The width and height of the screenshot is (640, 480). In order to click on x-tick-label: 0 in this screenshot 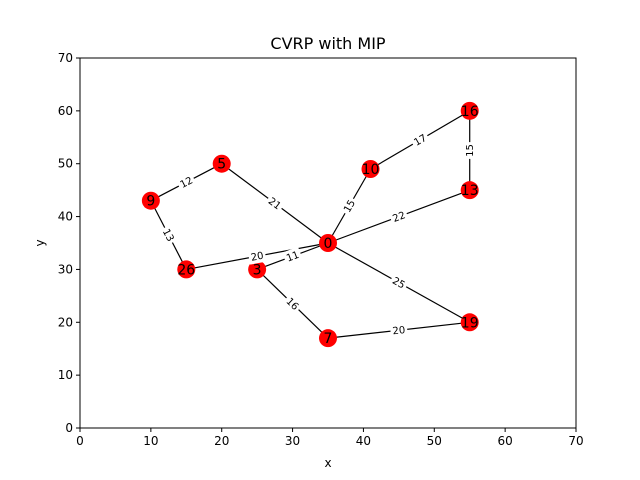, I will do `click(80, 441)`.